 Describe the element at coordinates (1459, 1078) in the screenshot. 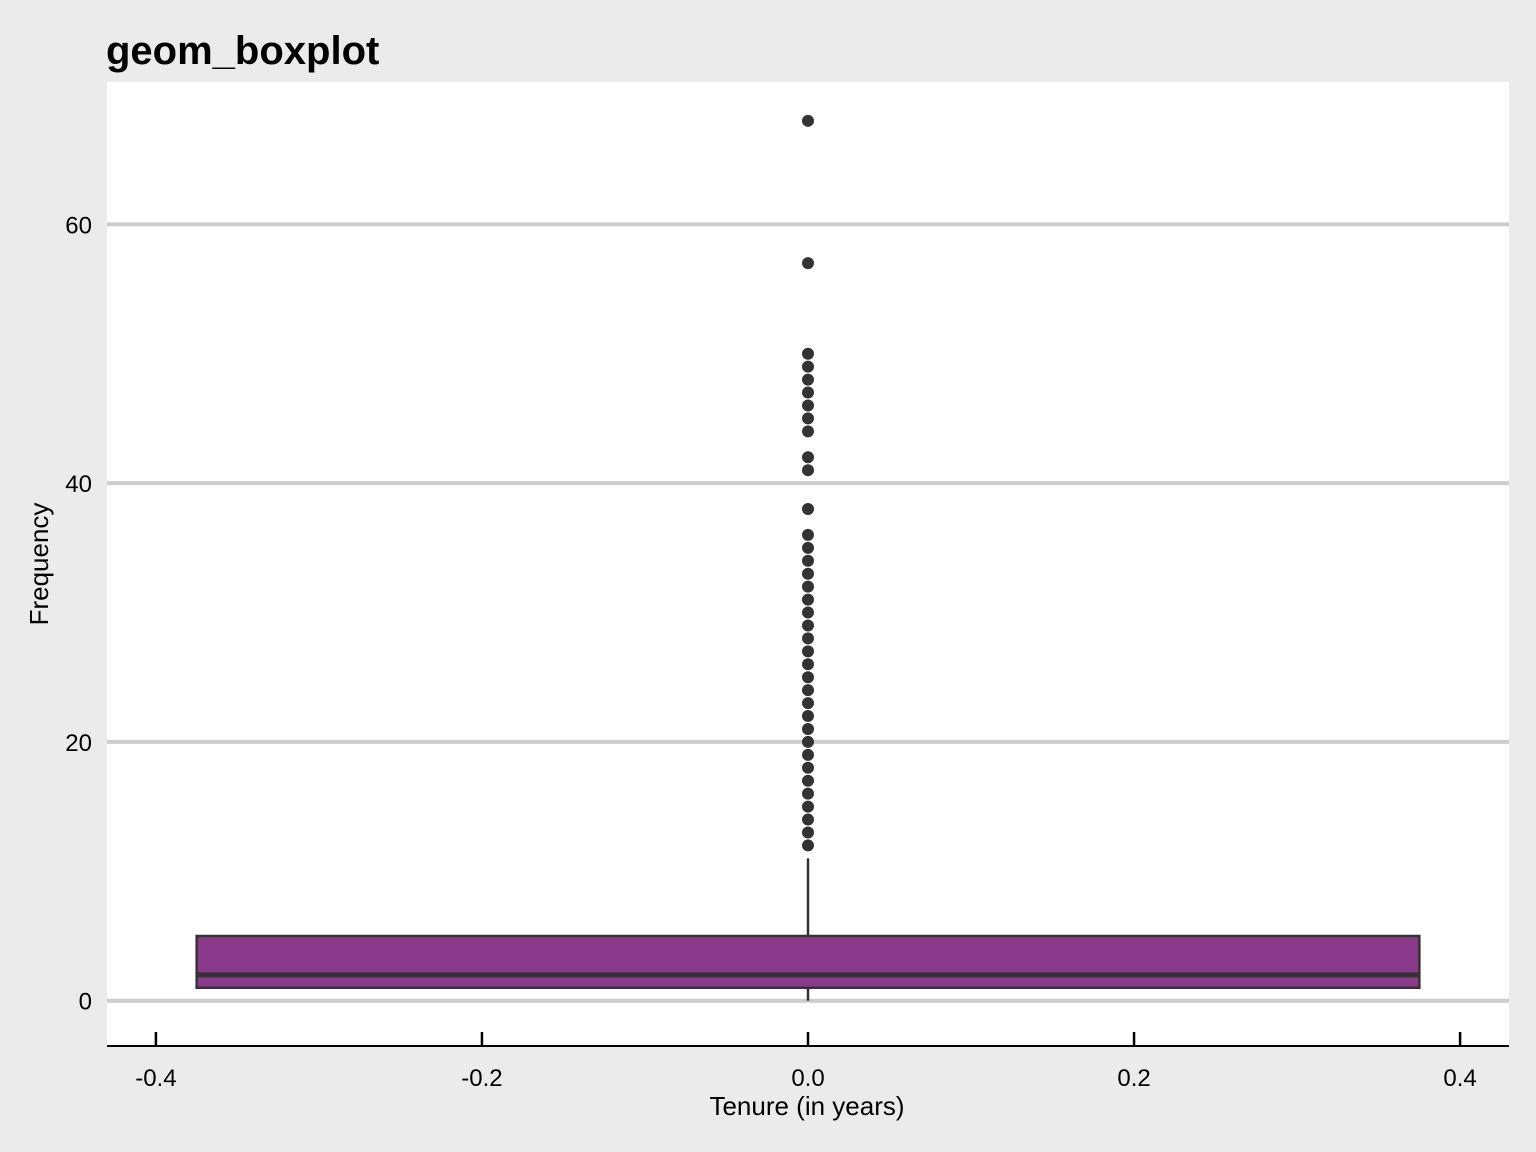

I see `x-tick-label-4: 0.4` at that location.